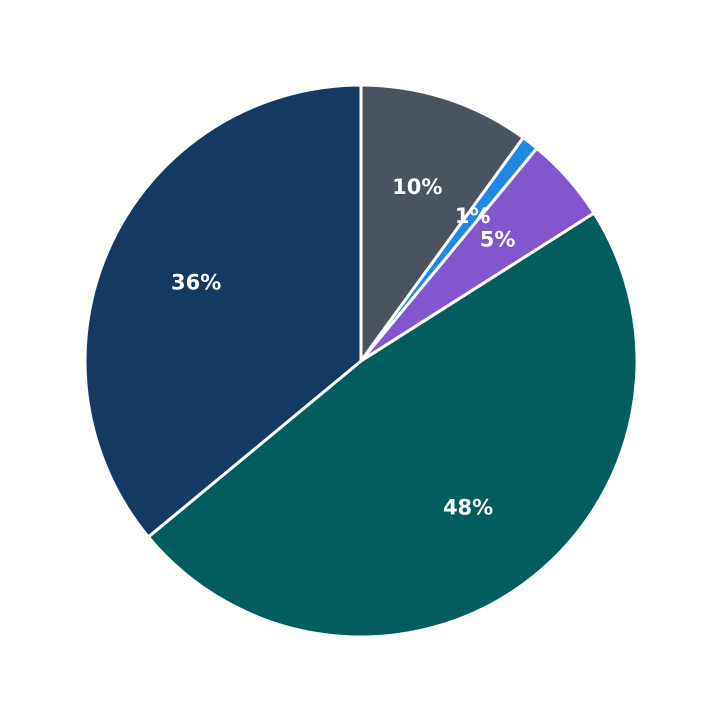  What do you see at coordinates (468, 507) in the screenshot?
I see `data-label: 48%` at bounding box center [468, 507].